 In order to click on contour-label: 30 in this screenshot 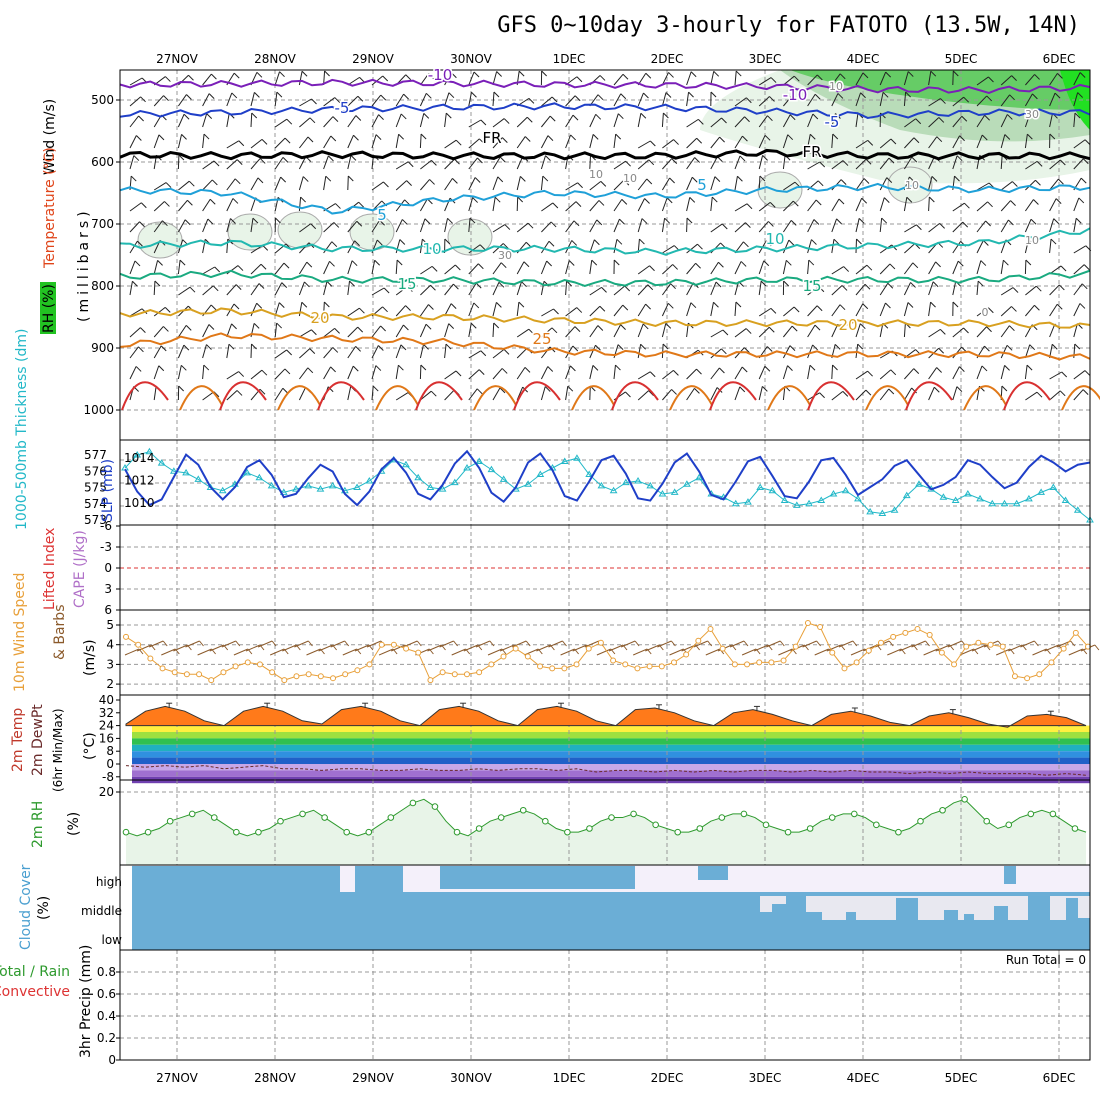, I will do `click(505, 255)`.